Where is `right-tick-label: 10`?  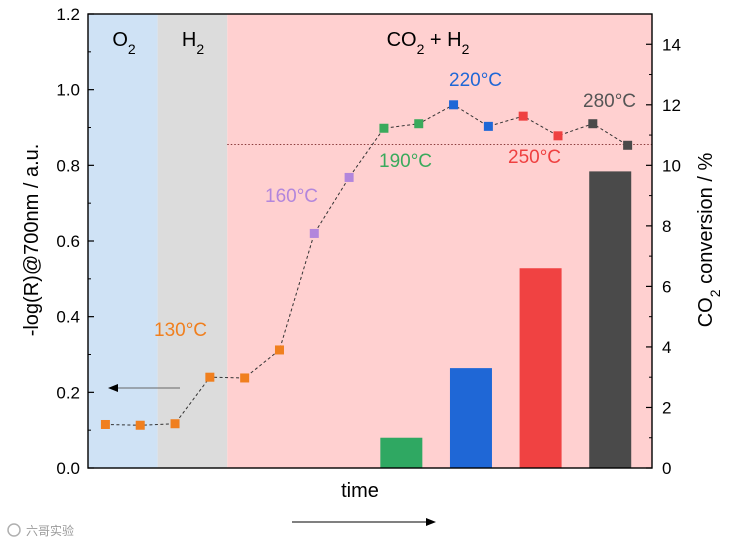
right-tick-label: 10 is located at coordinates (671, 165).